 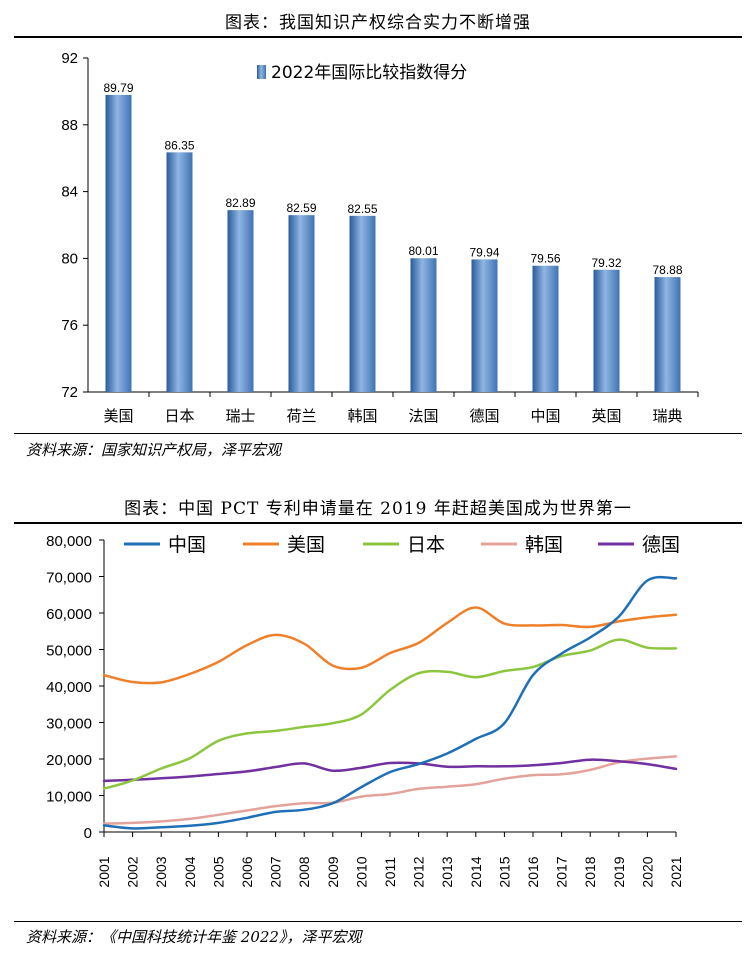 I want to click on bar-value-label: 79.94, so click(x=484, y=252).